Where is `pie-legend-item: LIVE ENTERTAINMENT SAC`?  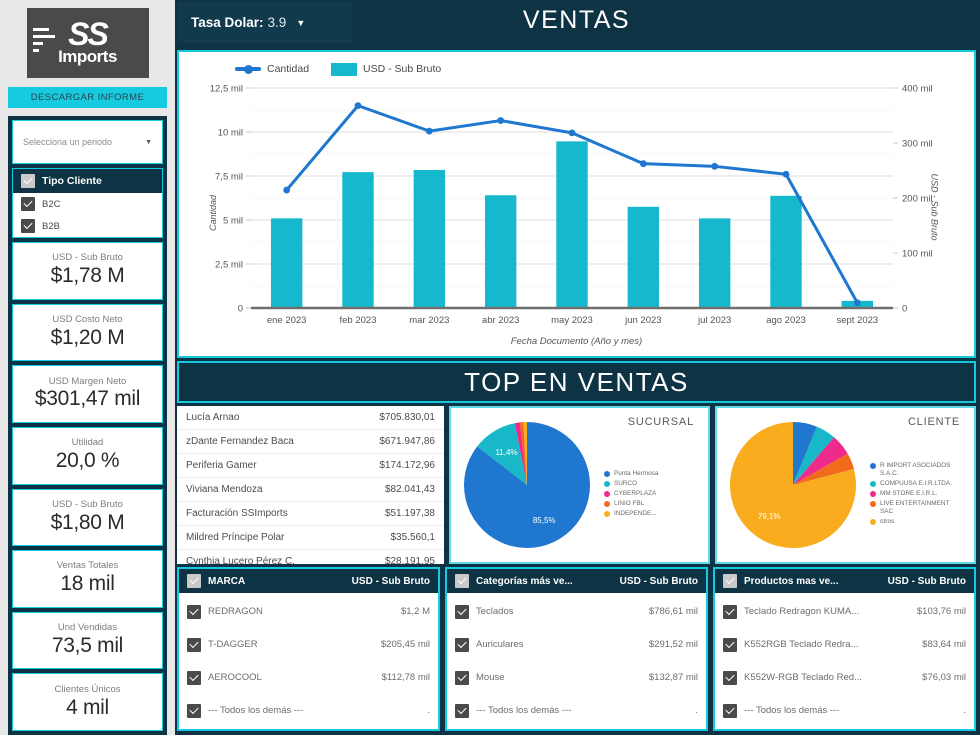
pie-legend-item: LIVE ENTERTAINMENT SAC is located at coordinates (912, 508).